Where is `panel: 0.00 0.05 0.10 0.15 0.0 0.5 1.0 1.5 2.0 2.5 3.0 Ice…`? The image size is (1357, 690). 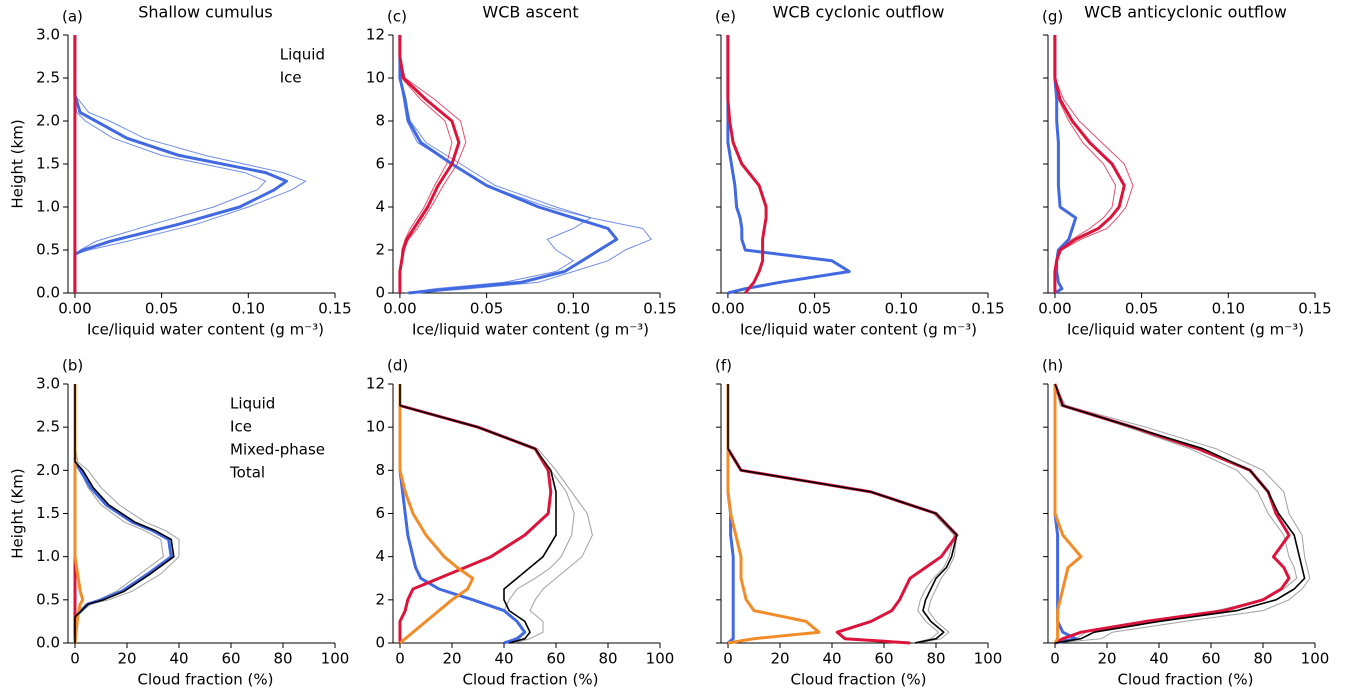 panel: 0.00 0.05 0.10 0.15 0.0 0.5 1.0 1.5 2.0 2.5 3.0 Ice… is located at coordinates (180, 171).